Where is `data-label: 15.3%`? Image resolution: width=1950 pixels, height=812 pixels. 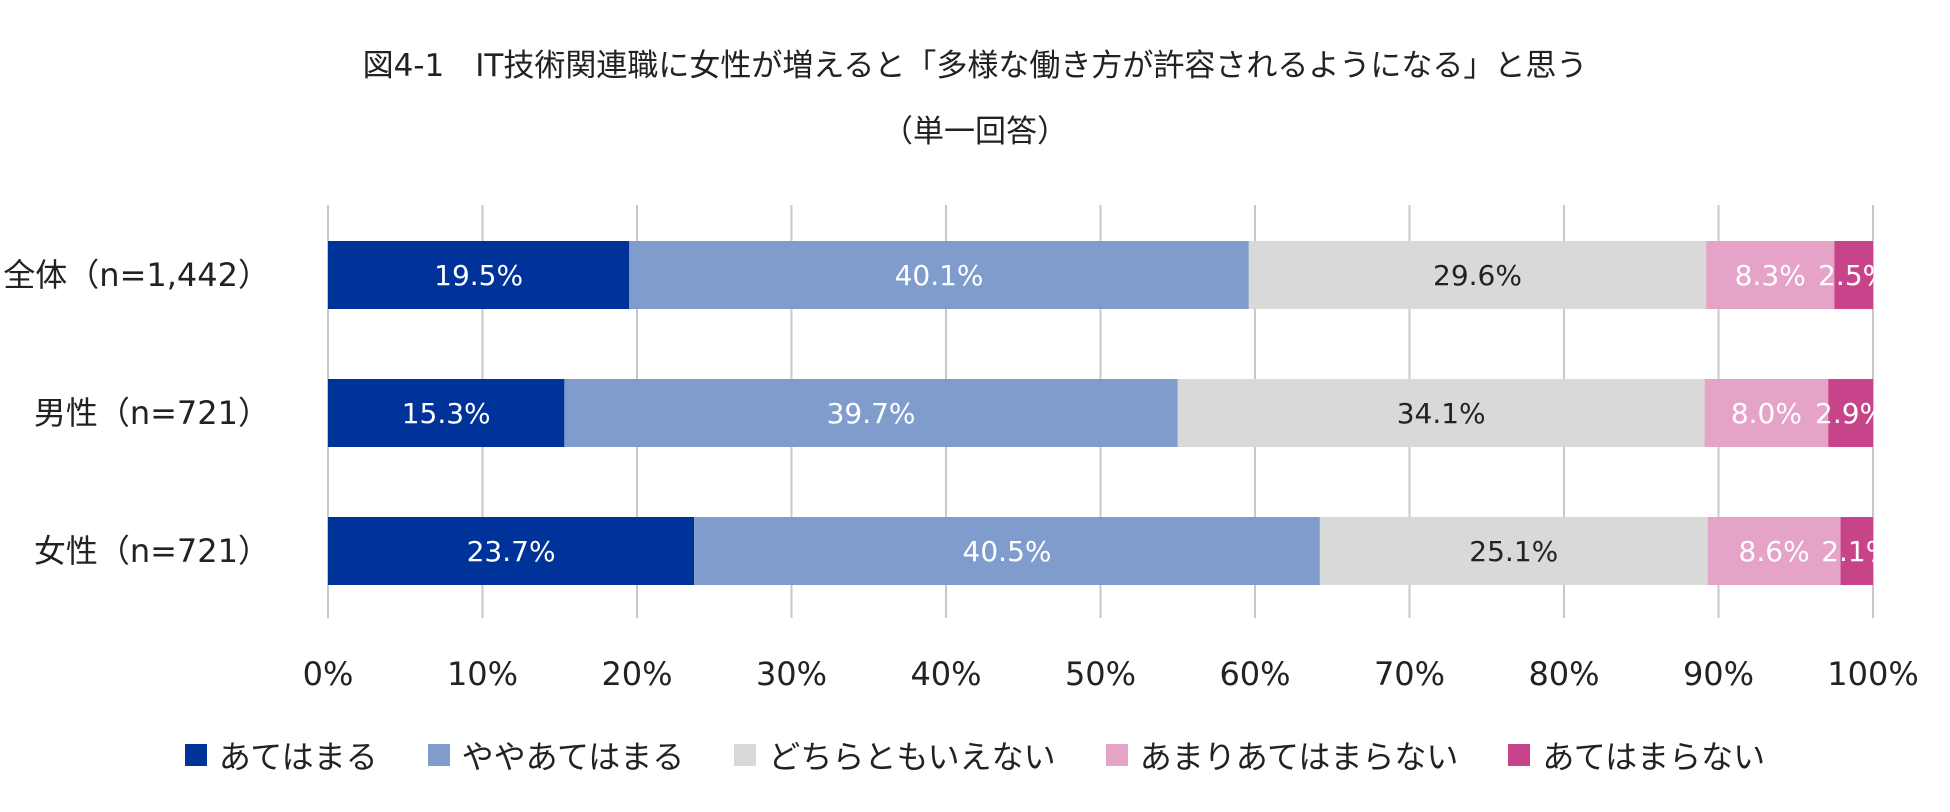 data-label: 15.3% is located at coordinates (446, 413).